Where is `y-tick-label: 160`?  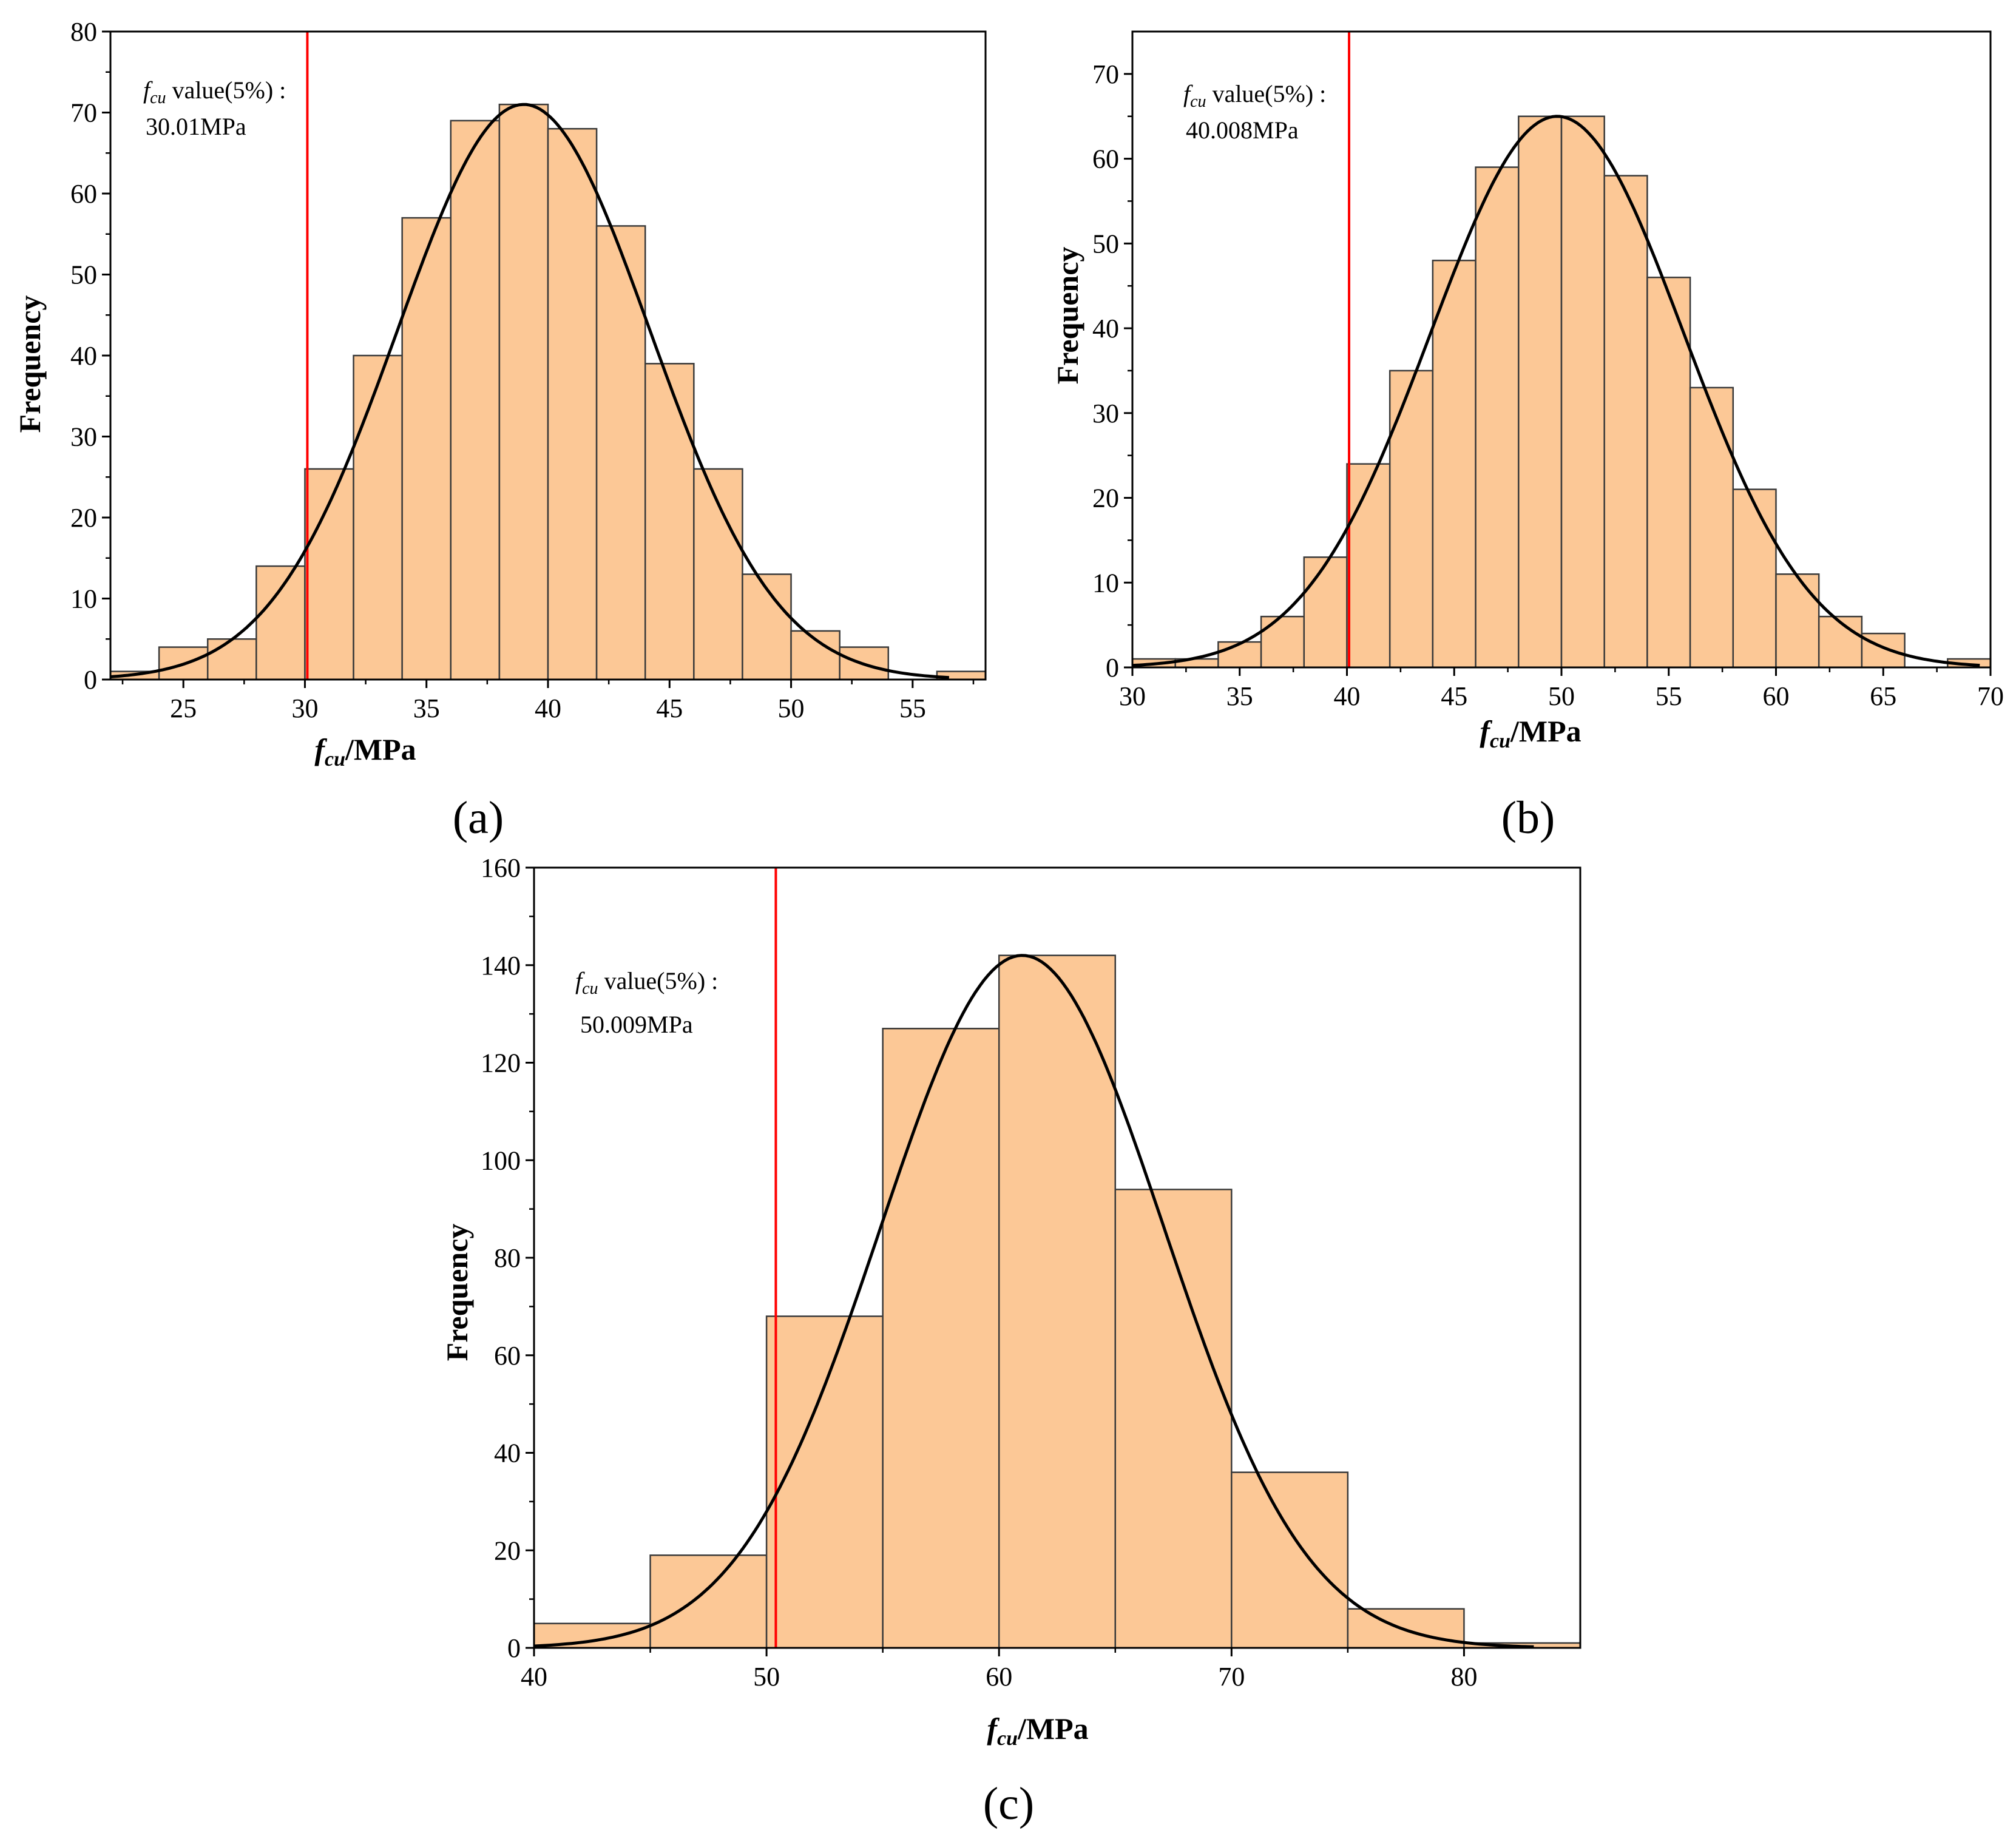
y-tick-label: 160 is located at coordinates (501, 868).